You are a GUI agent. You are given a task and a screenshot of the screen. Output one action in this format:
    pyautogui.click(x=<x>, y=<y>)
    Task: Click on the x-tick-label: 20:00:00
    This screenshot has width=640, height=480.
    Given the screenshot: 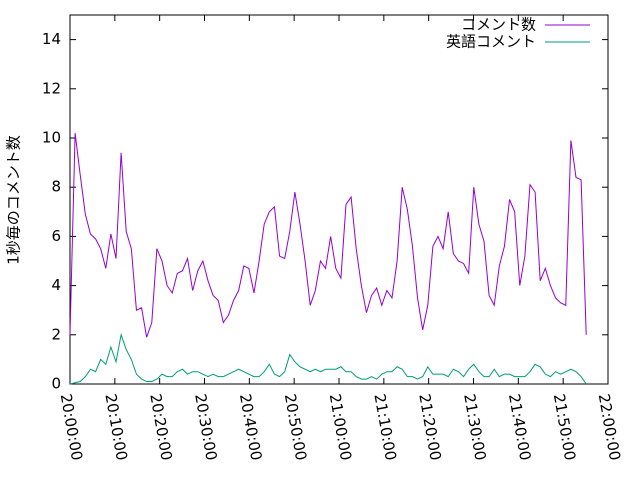 What is the action you would take?
    pyautogui.click(x=71, y=426)
    